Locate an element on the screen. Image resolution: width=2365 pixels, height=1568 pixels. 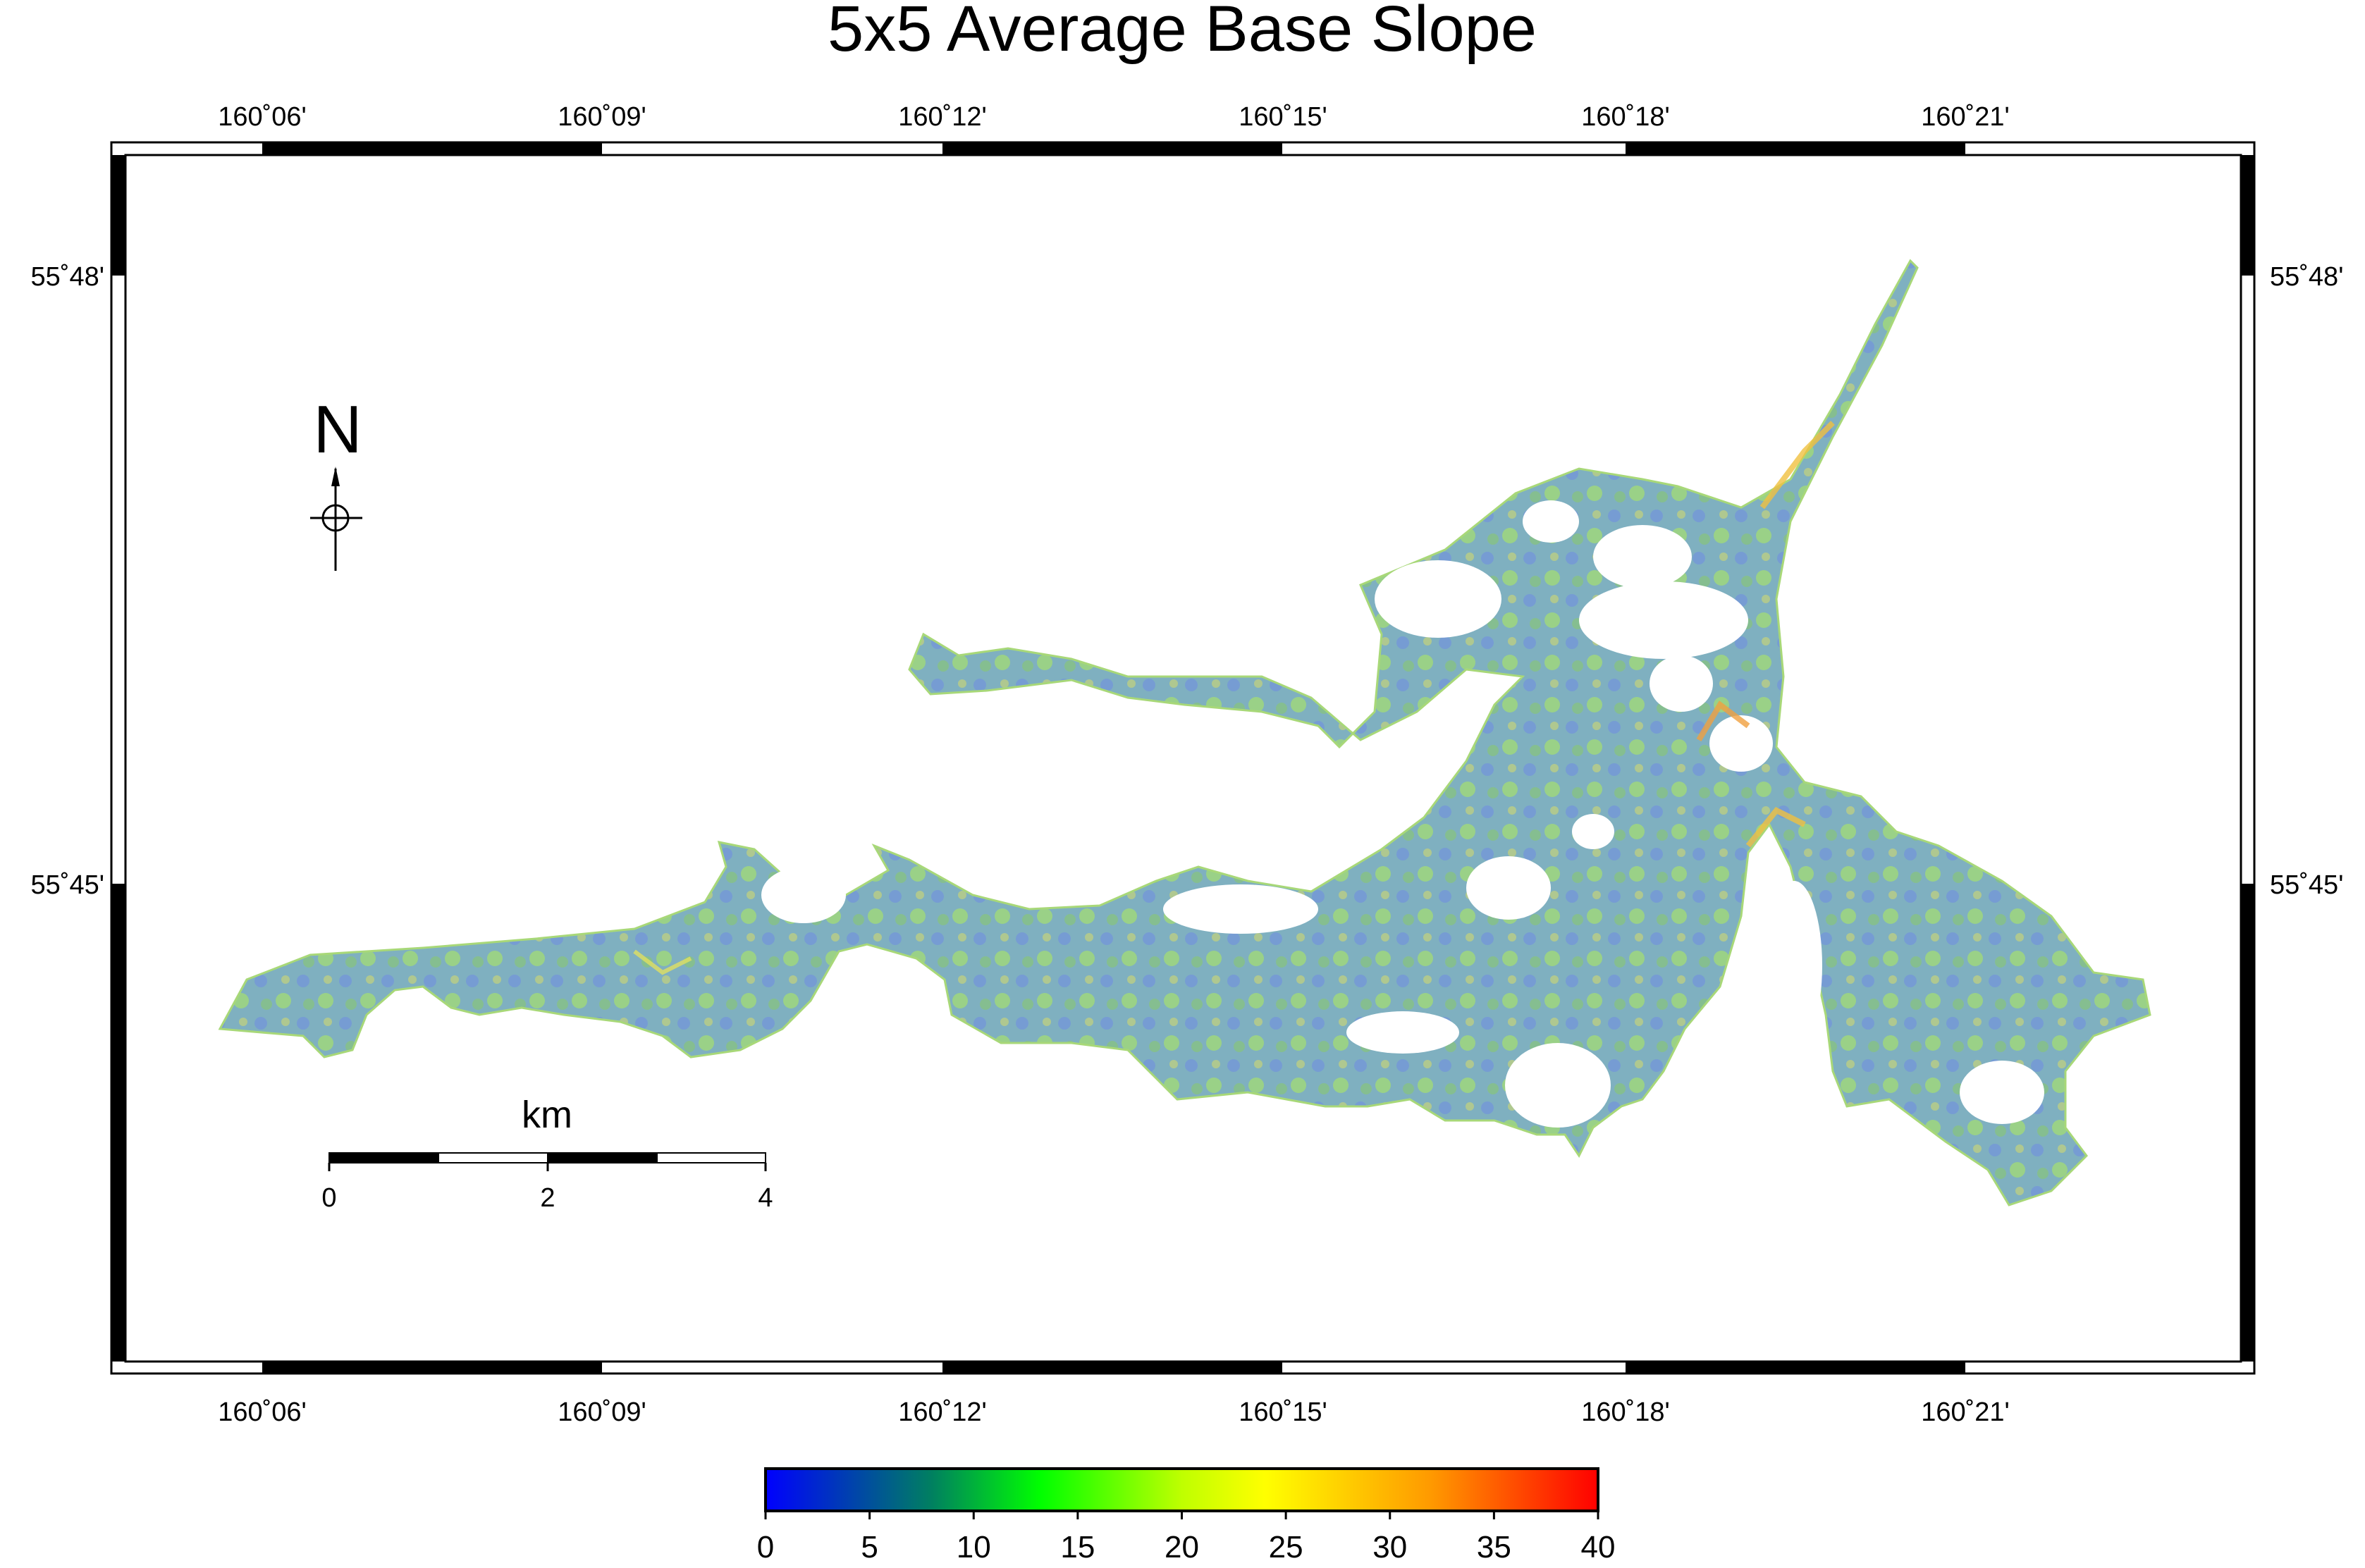
colorbar-tick-label: 35 is located at coordinates (1494, 1547).